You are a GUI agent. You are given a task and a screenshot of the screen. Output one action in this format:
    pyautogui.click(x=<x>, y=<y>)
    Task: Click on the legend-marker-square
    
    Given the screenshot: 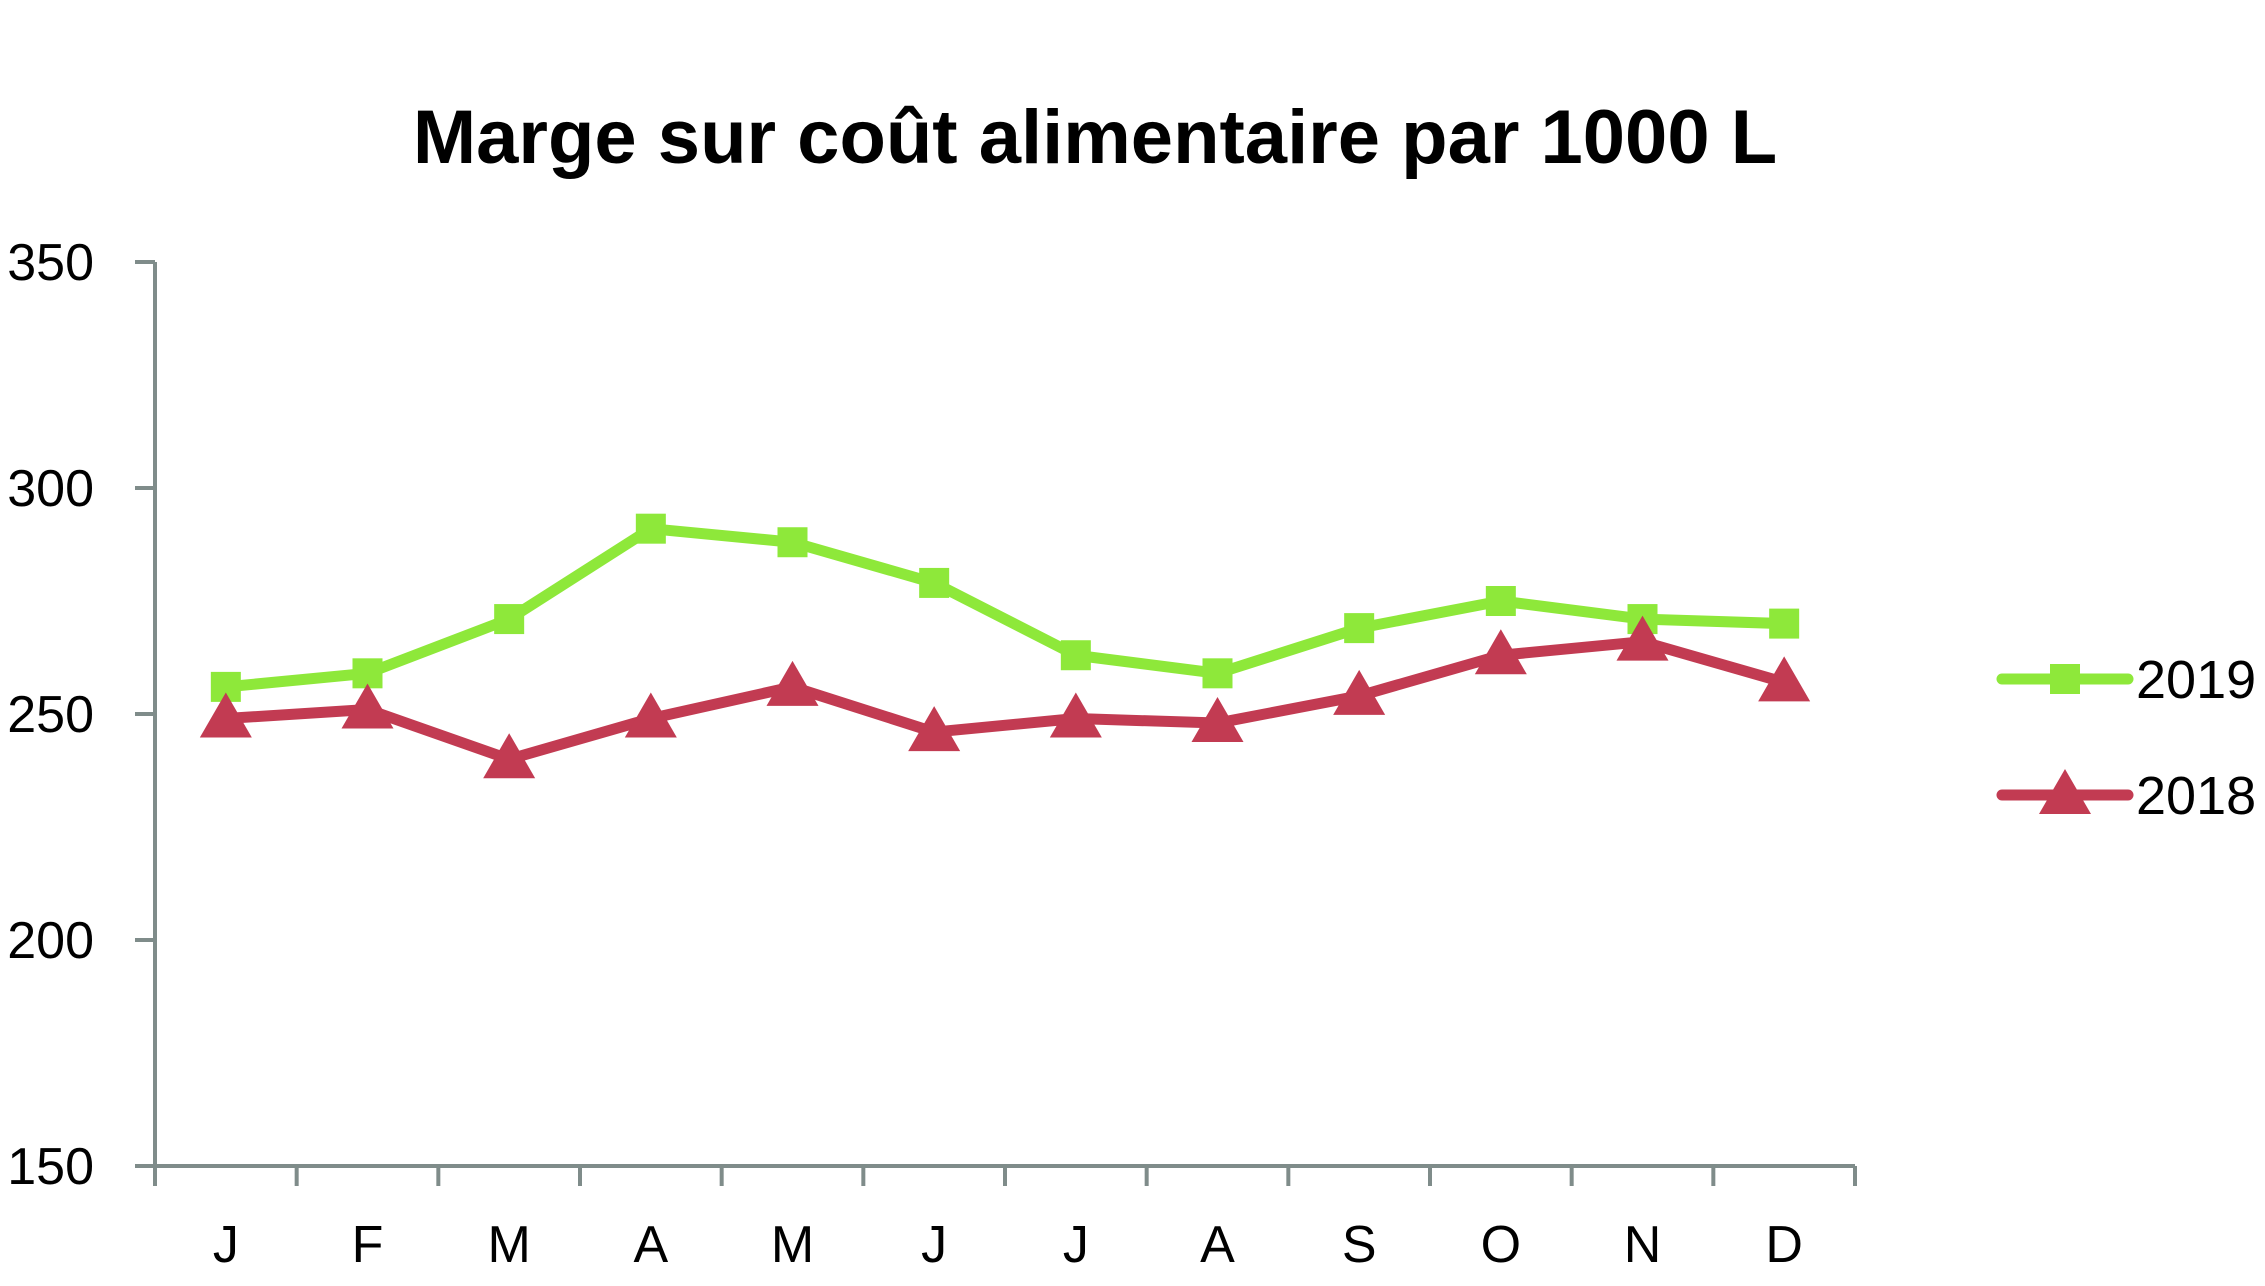 What is the action you would take?
    pyautogui.click(x=2065, y=679)
    